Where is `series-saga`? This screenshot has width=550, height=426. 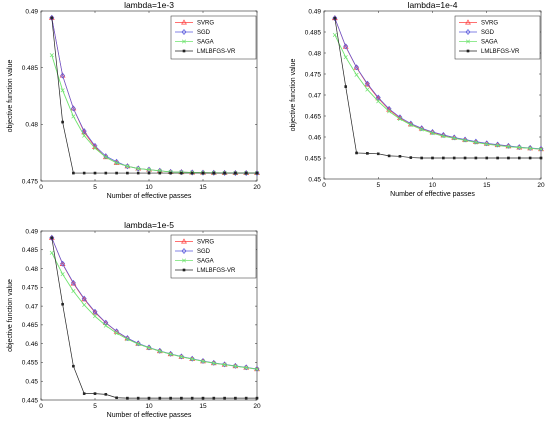
series-saga is located at coordinates (154, 311).